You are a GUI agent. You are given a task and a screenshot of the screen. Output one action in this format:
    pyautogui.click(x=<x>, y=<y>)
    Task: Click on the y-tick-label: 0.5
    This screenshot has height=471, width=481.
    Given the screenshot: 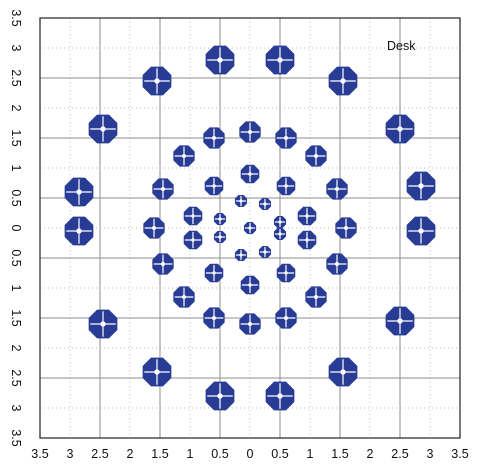 What is the action you would take?
    pyautogui.click(x=16, y=197)
    